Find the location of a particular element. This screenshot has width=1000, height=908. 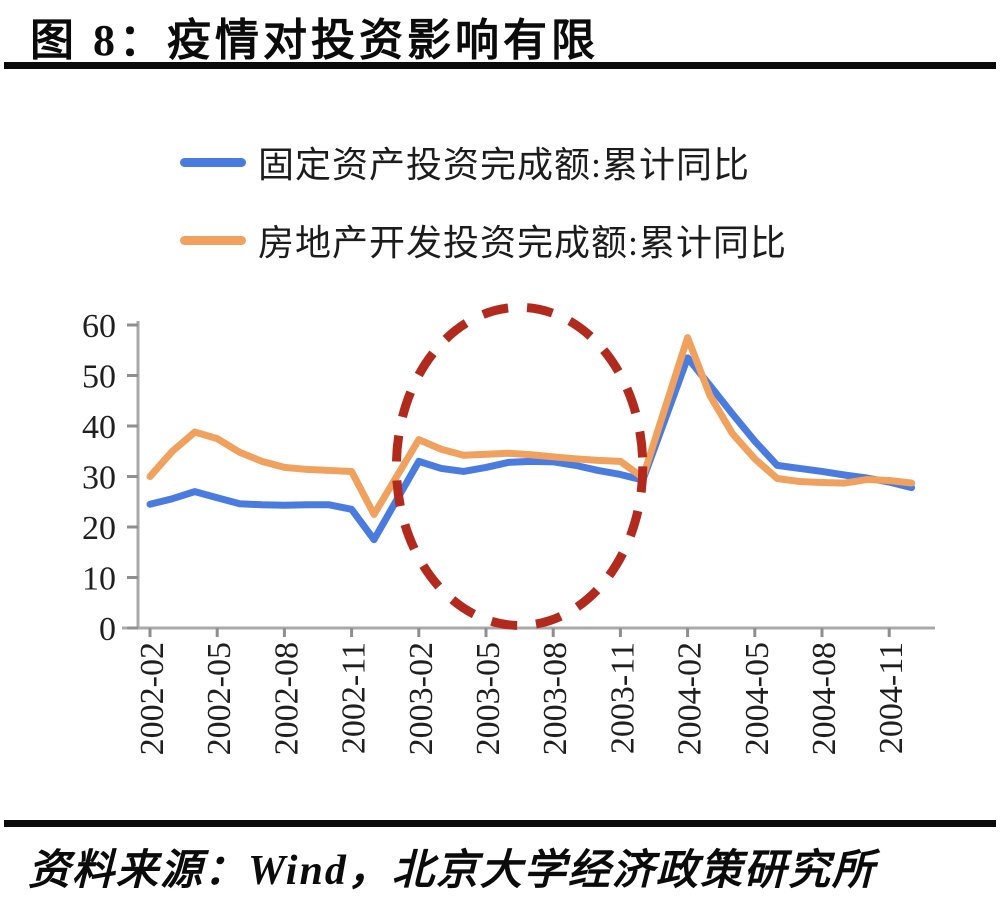

y-axis-tick-label: 60 is located at coordinates (99, 326).